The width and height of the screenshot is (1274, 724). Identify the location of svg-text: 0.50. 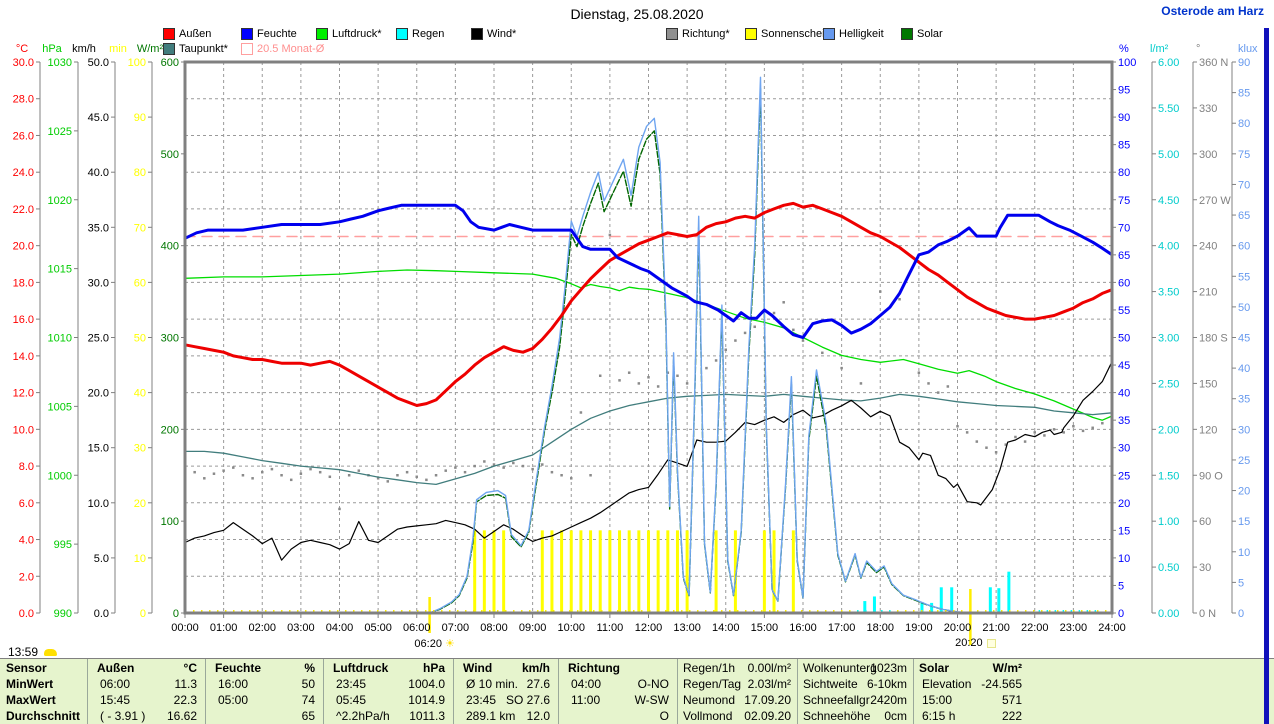
(1168, 568).